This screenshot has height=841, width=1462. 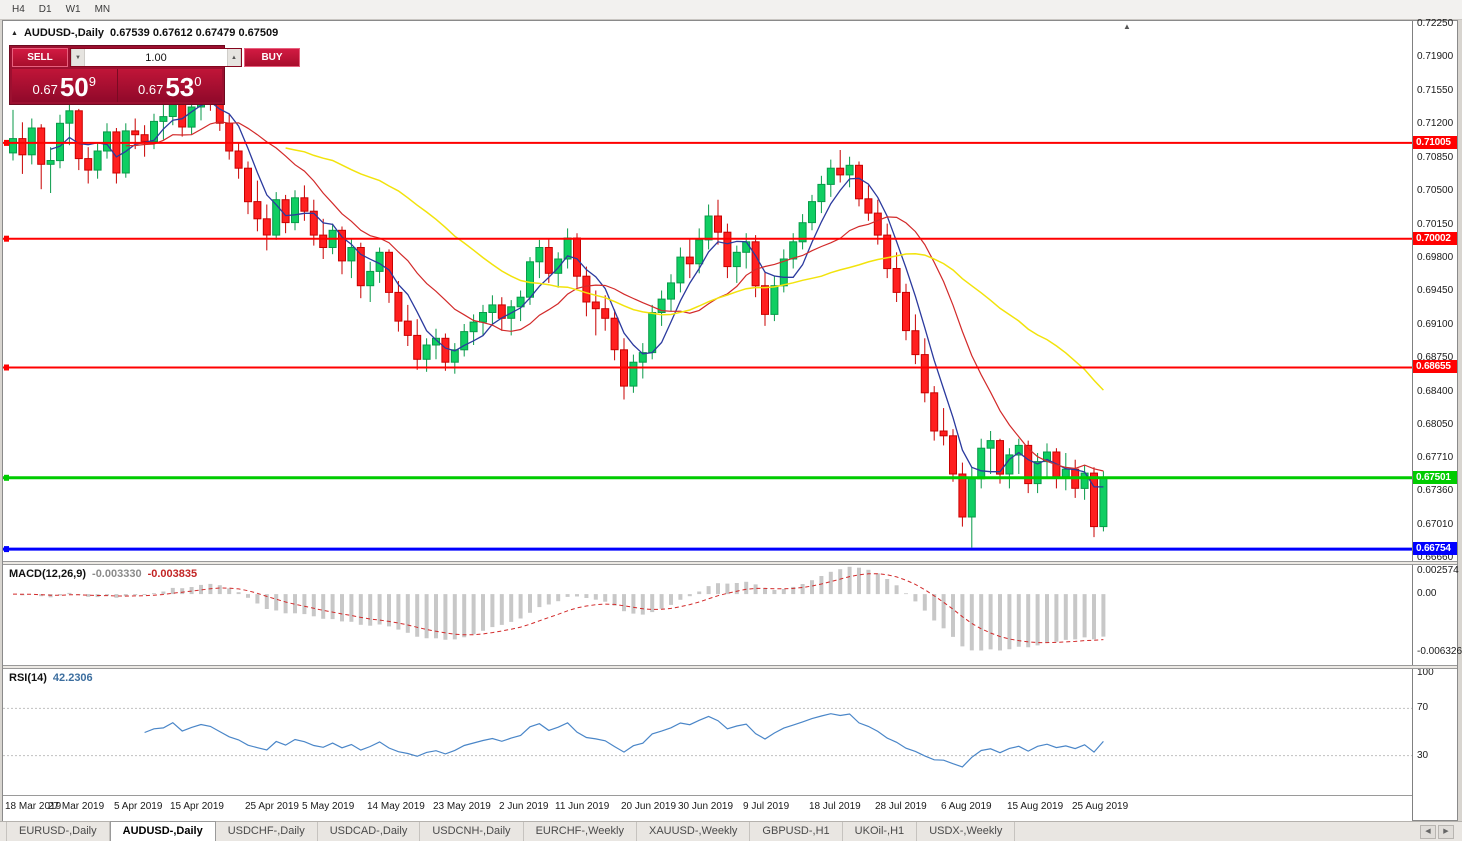 What do you see at coordinates (1435, 190) in the screenshot?
I see `price-tick-label: 0.70500` at bounding box center [1435, 190].